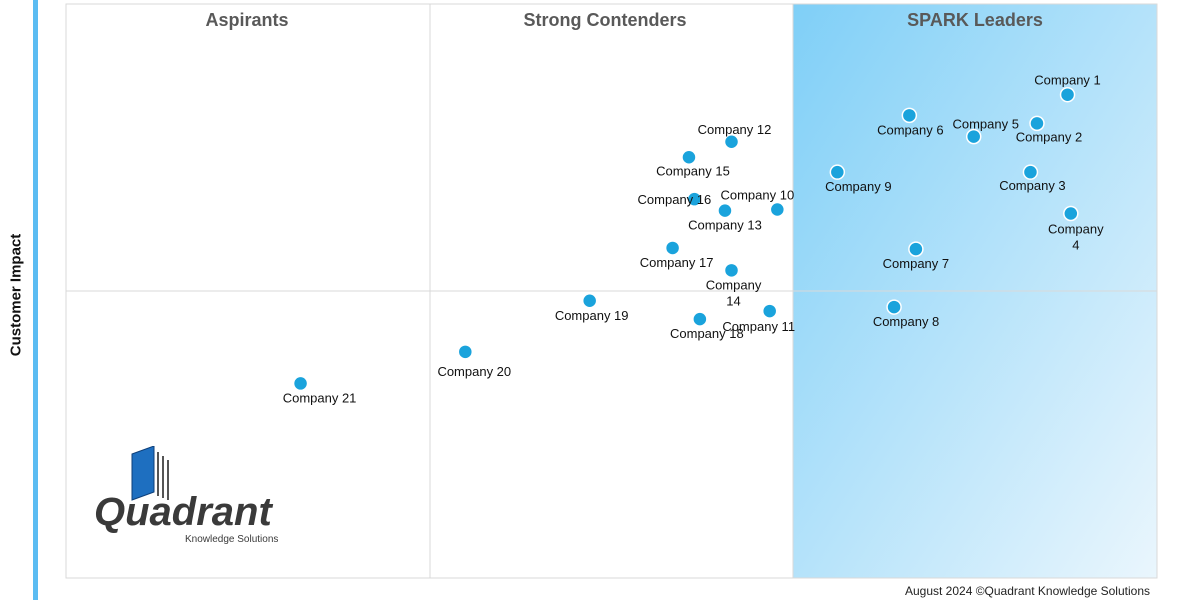 The image size is (1200, 600). I want to click on point-label-company-9: Company 9, so click(858, 186).